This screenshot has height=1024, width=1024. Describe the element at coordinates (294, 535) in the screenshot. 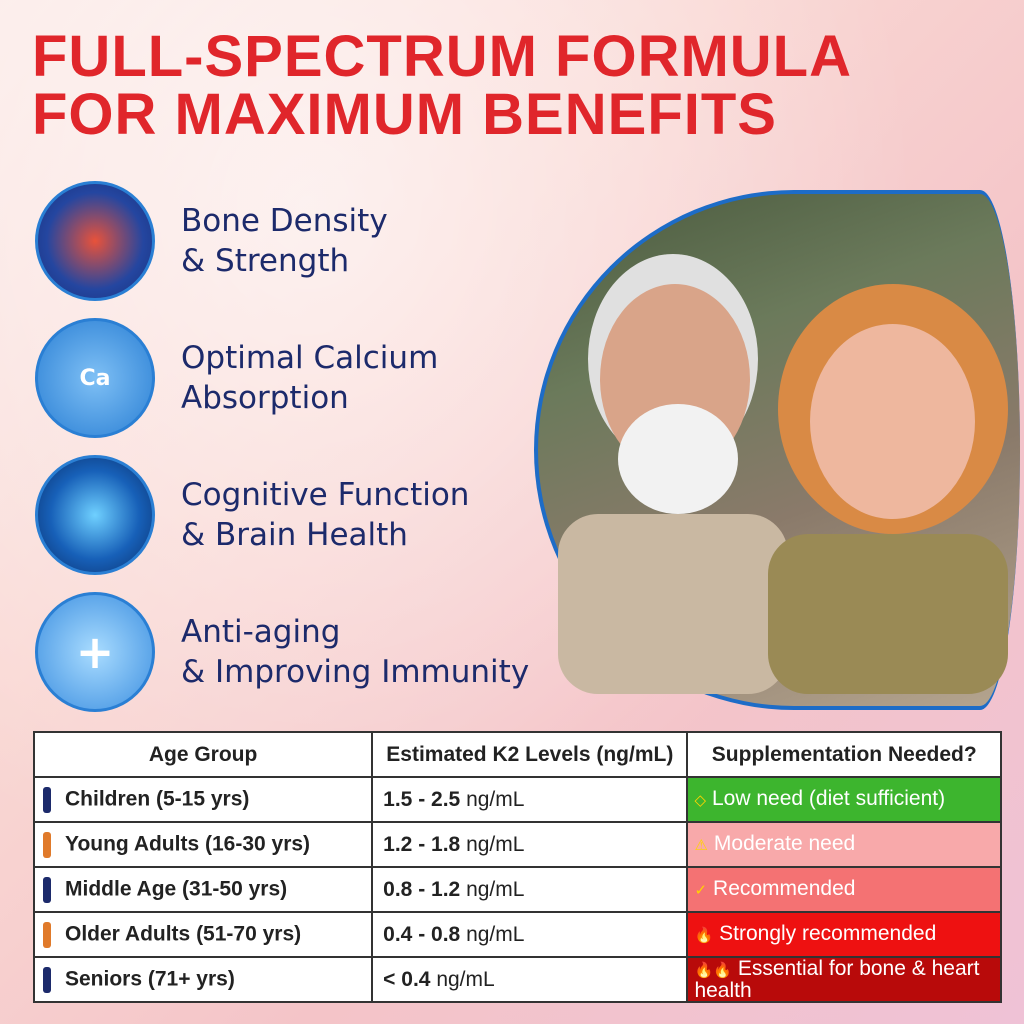

I see `benefit-subtitle: & Brain Health` at that location.